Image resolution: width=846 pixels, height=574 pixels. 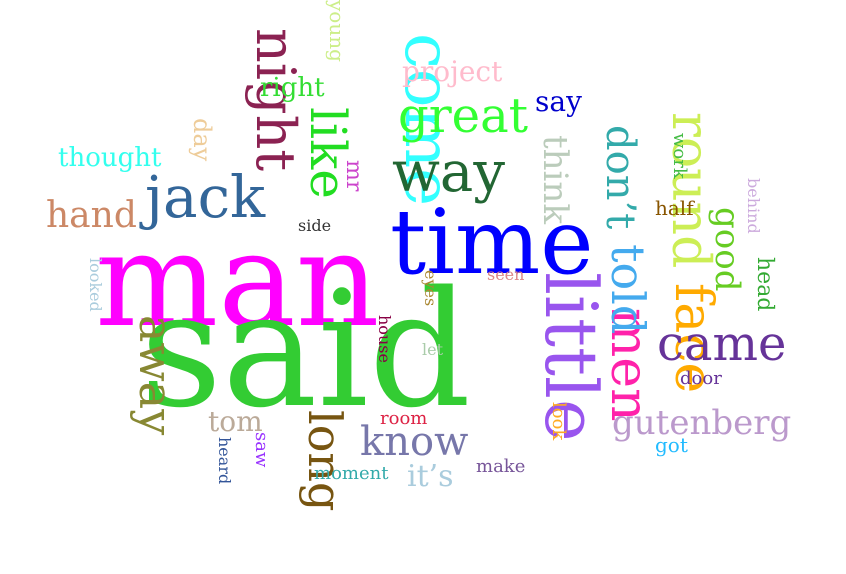 I want to click on word-43: room, so click(x=404, y=418).